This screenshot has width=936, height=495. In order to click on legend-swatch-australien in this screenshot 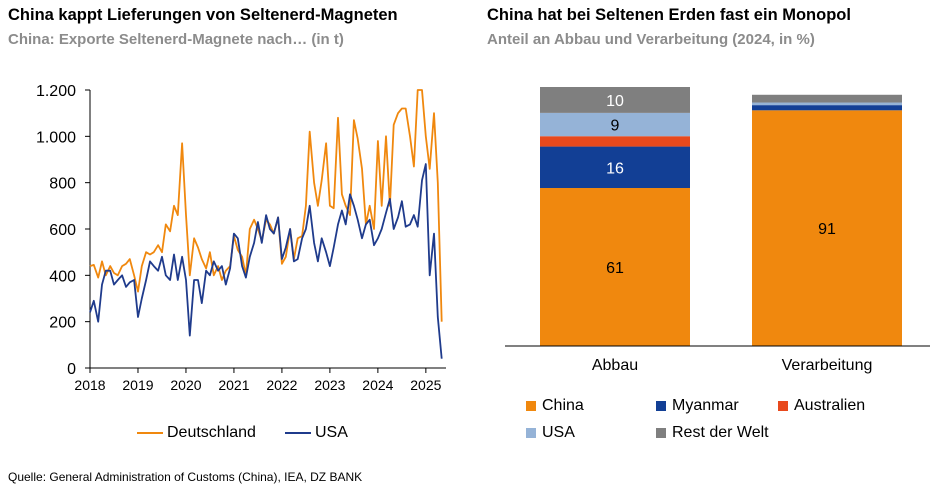, I will do `click(783, 406)`.